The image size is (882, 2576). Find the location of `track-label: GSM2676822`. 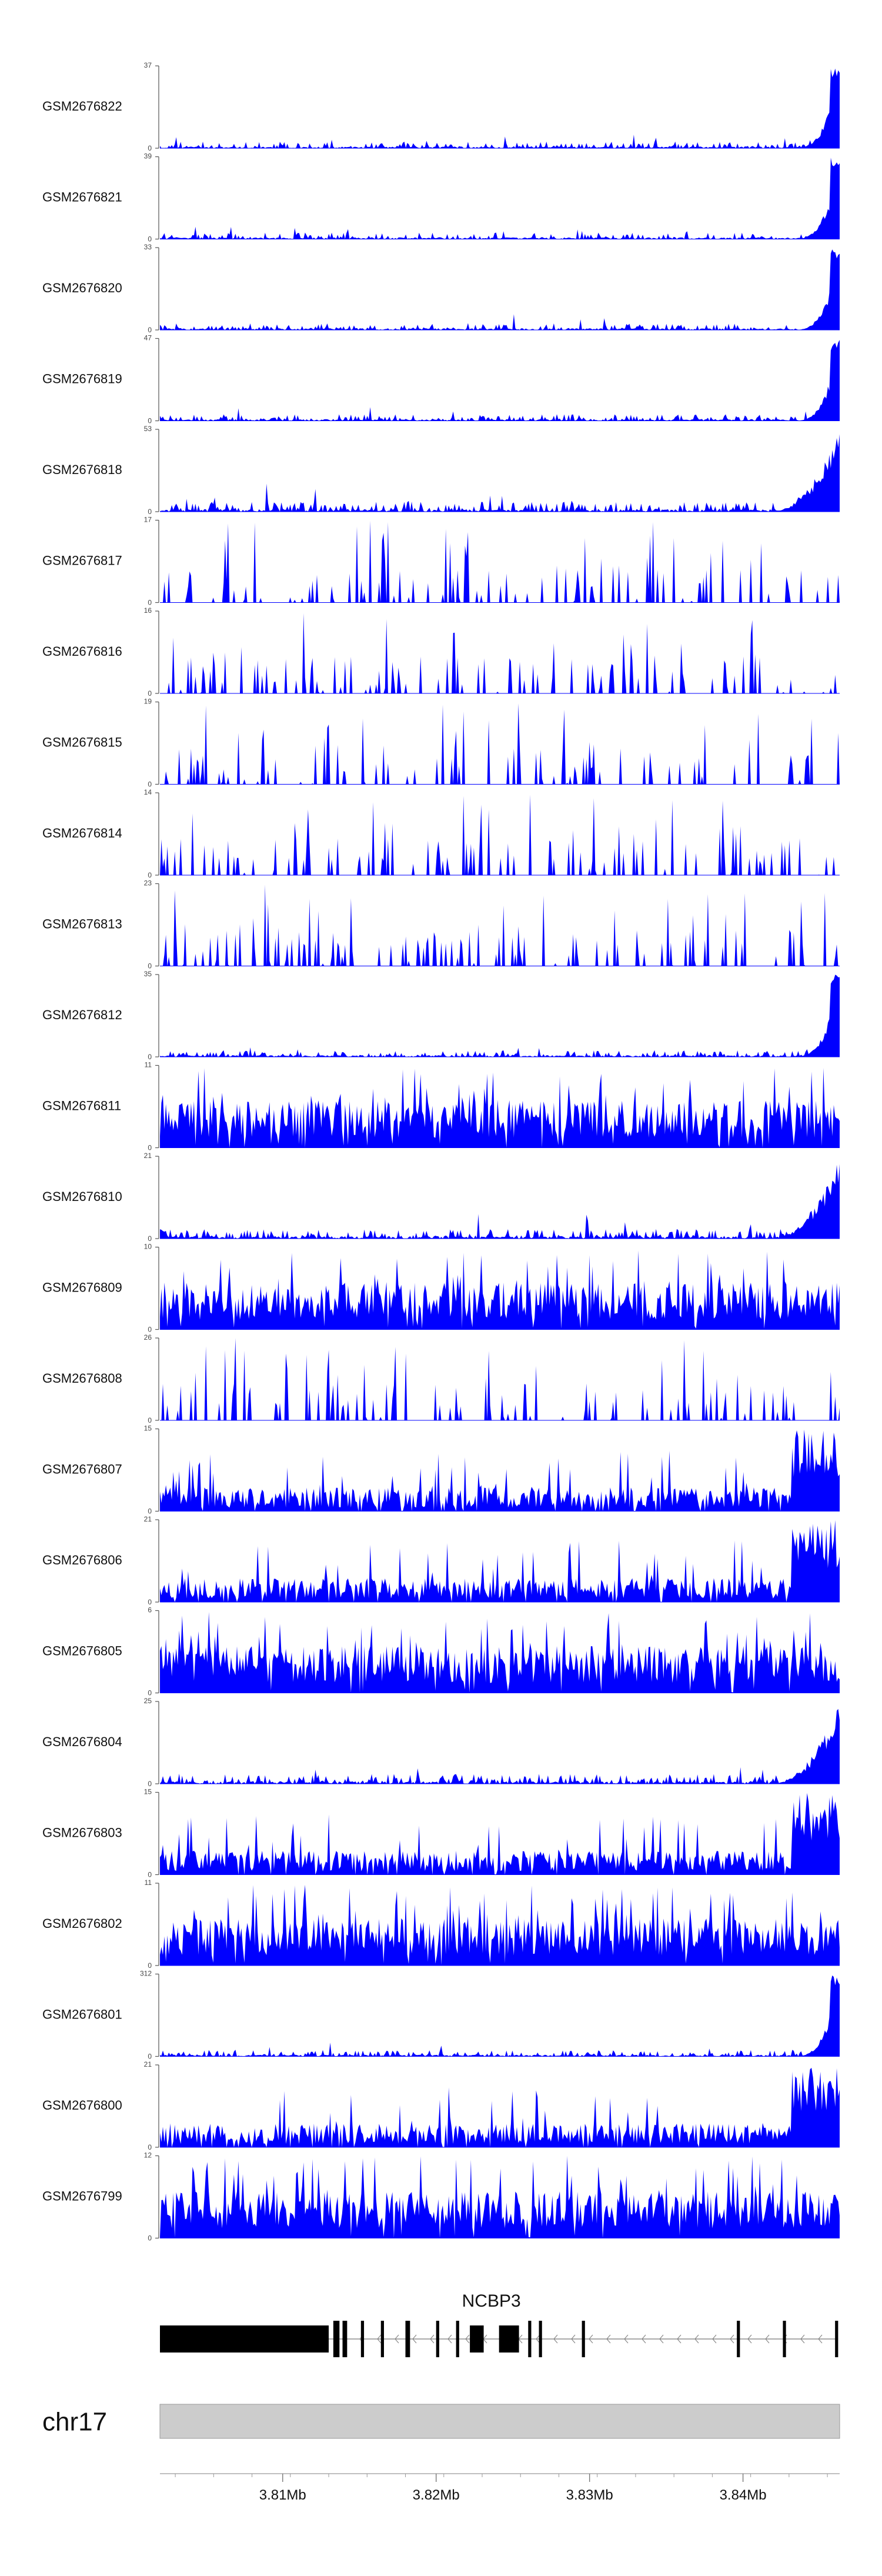

track-label: GSM2676822 is located at coordinates (82, 106).